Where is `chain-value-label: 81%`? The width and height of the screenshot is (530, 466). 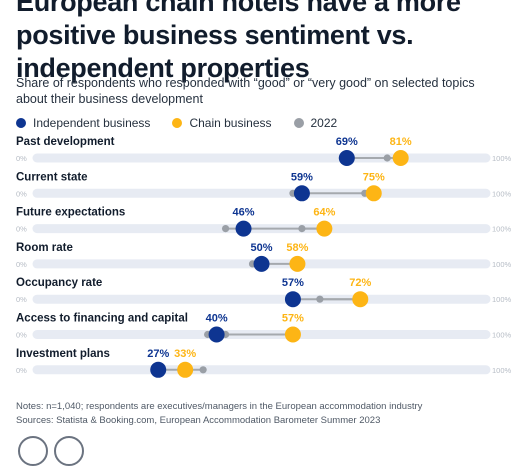
chain-value-label: 81% is located at coordinates (401, 142).